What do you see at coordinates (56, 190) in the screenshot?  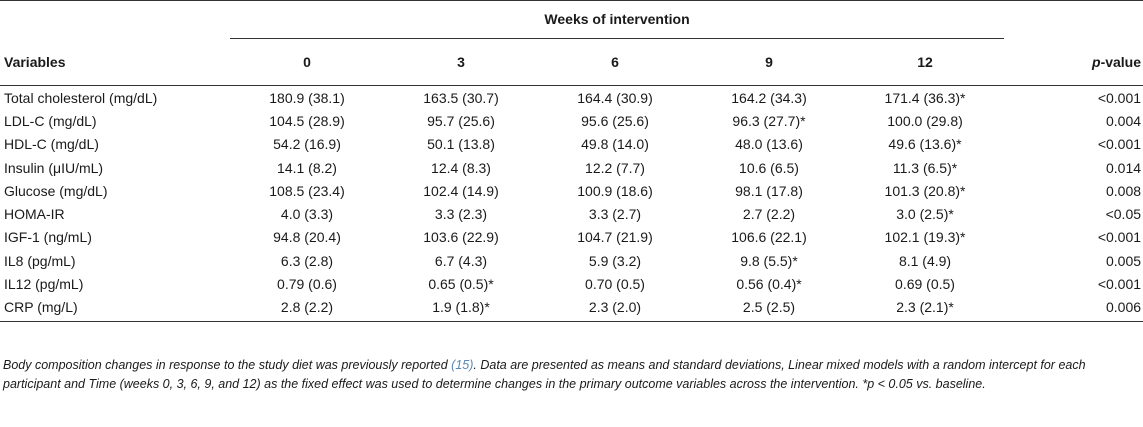 I see `cell-variable: Glucose (mg/dL)` at bounding box center [56, 190].